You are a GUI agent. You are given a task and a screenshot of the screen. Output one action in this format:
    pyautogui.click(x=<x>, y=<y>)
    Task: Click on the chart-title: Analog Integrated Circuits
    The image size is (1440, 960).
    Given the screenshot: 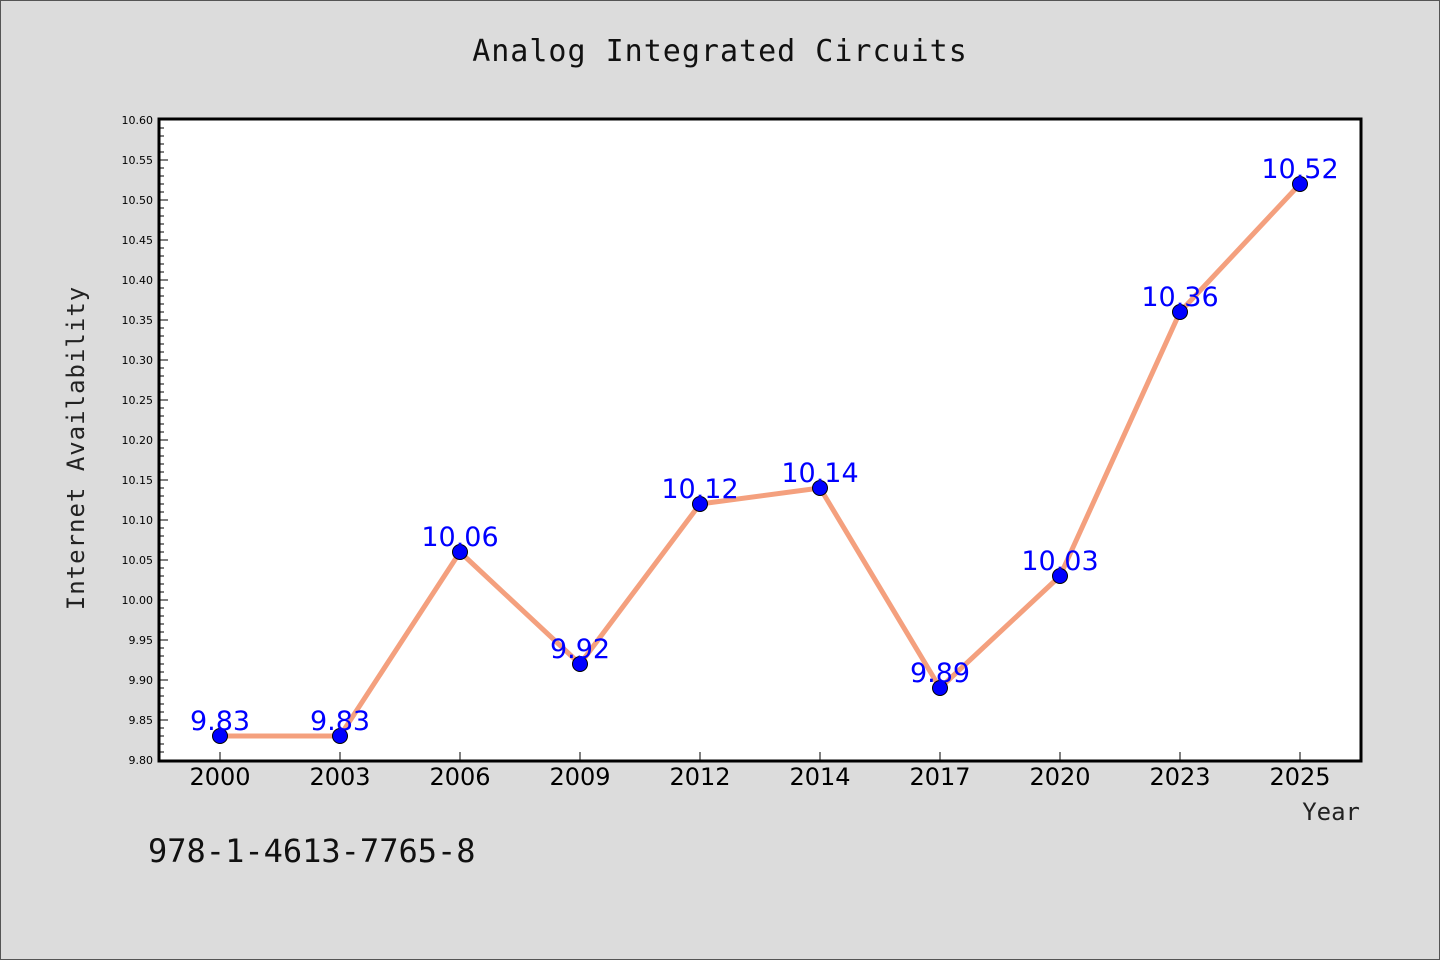 What is the action you would take?
    pyautogui.click(x=720, y=51)
    